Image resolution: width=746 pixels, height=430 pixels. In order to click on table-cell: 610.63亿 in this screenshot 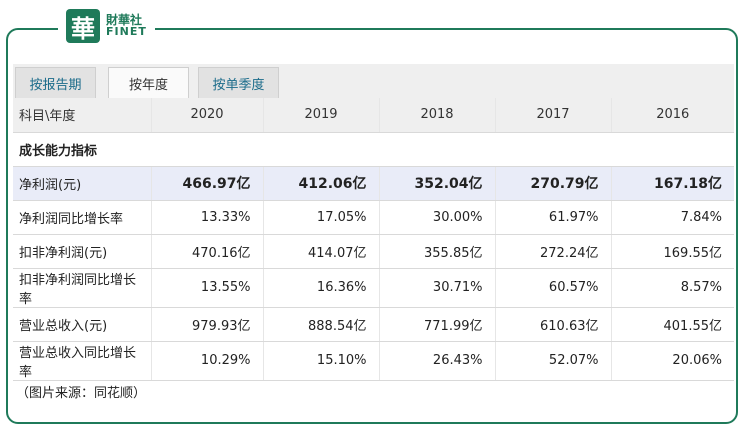, I will do `click(552, 324)`.